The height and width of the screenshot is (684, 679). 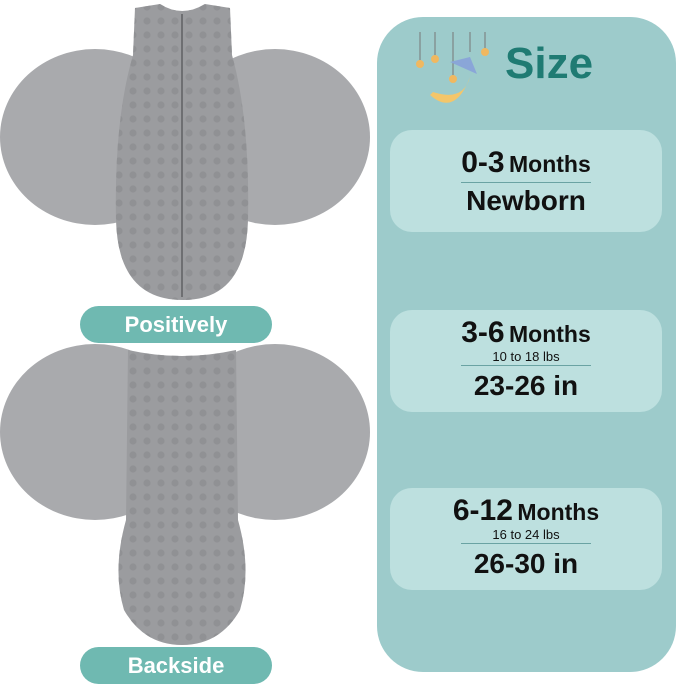 What do you see at coordinates (526, 563) in the screenshot?
I see `size-length: 26-30 in` at bounding box center [526, 563].